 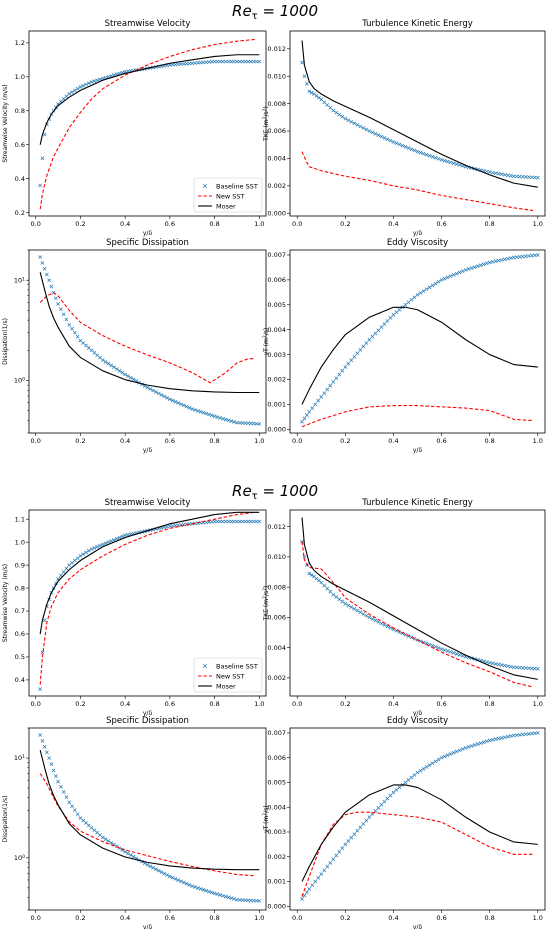 I want to click on y-tick-label: 0.4, so click(x=20, y=680).